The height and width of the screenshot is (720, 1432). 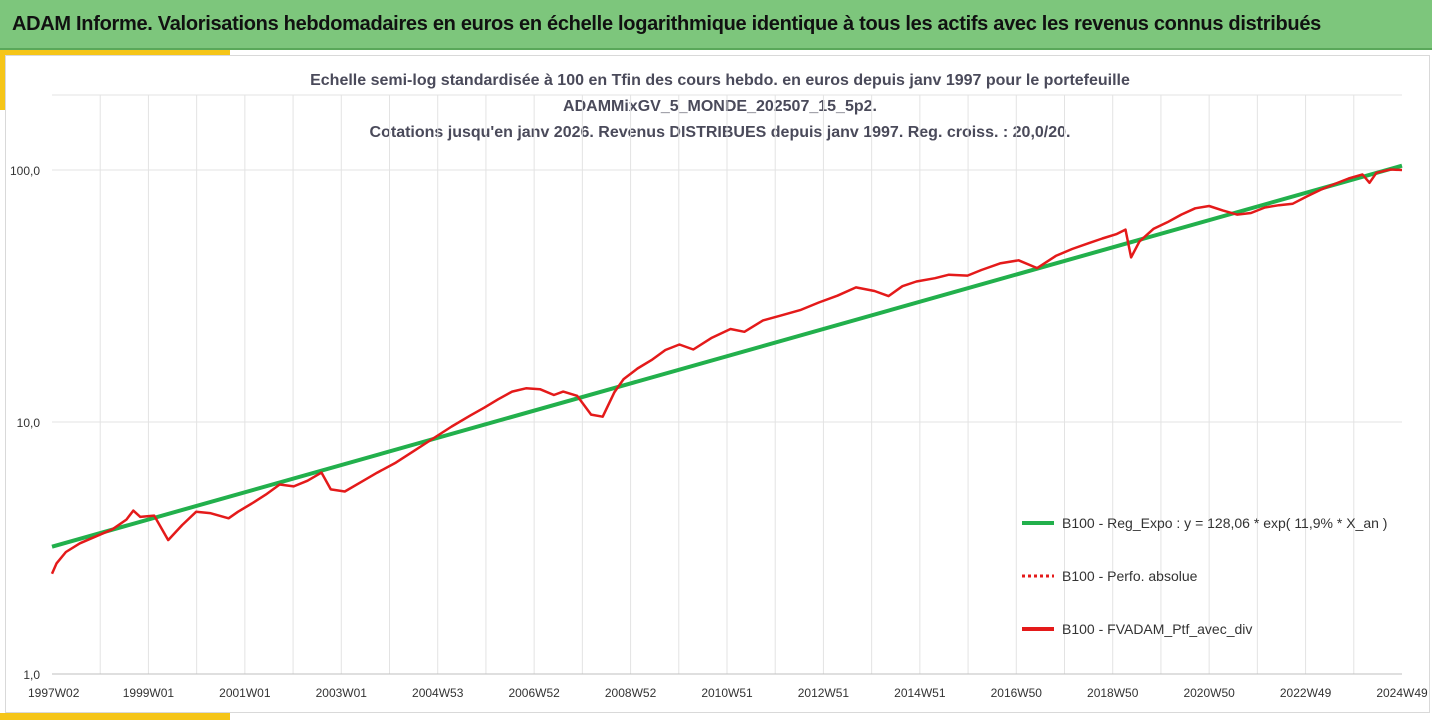 I want to click on accent-bar-top, so click(x=115, y=52).